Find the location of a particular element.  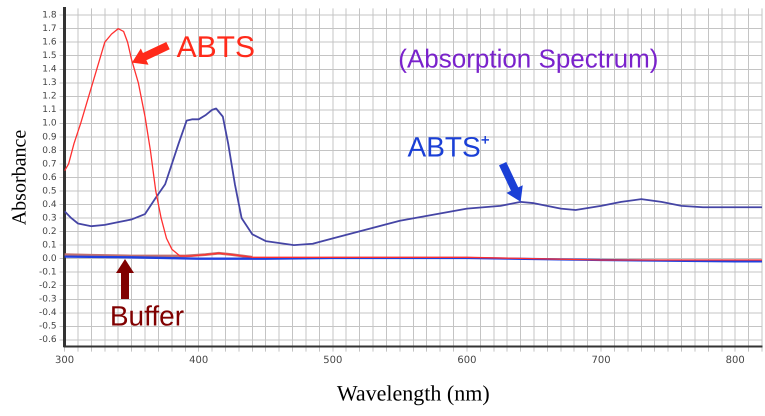

y-tick-label: 0.6 is located at coordinates (49, 177).